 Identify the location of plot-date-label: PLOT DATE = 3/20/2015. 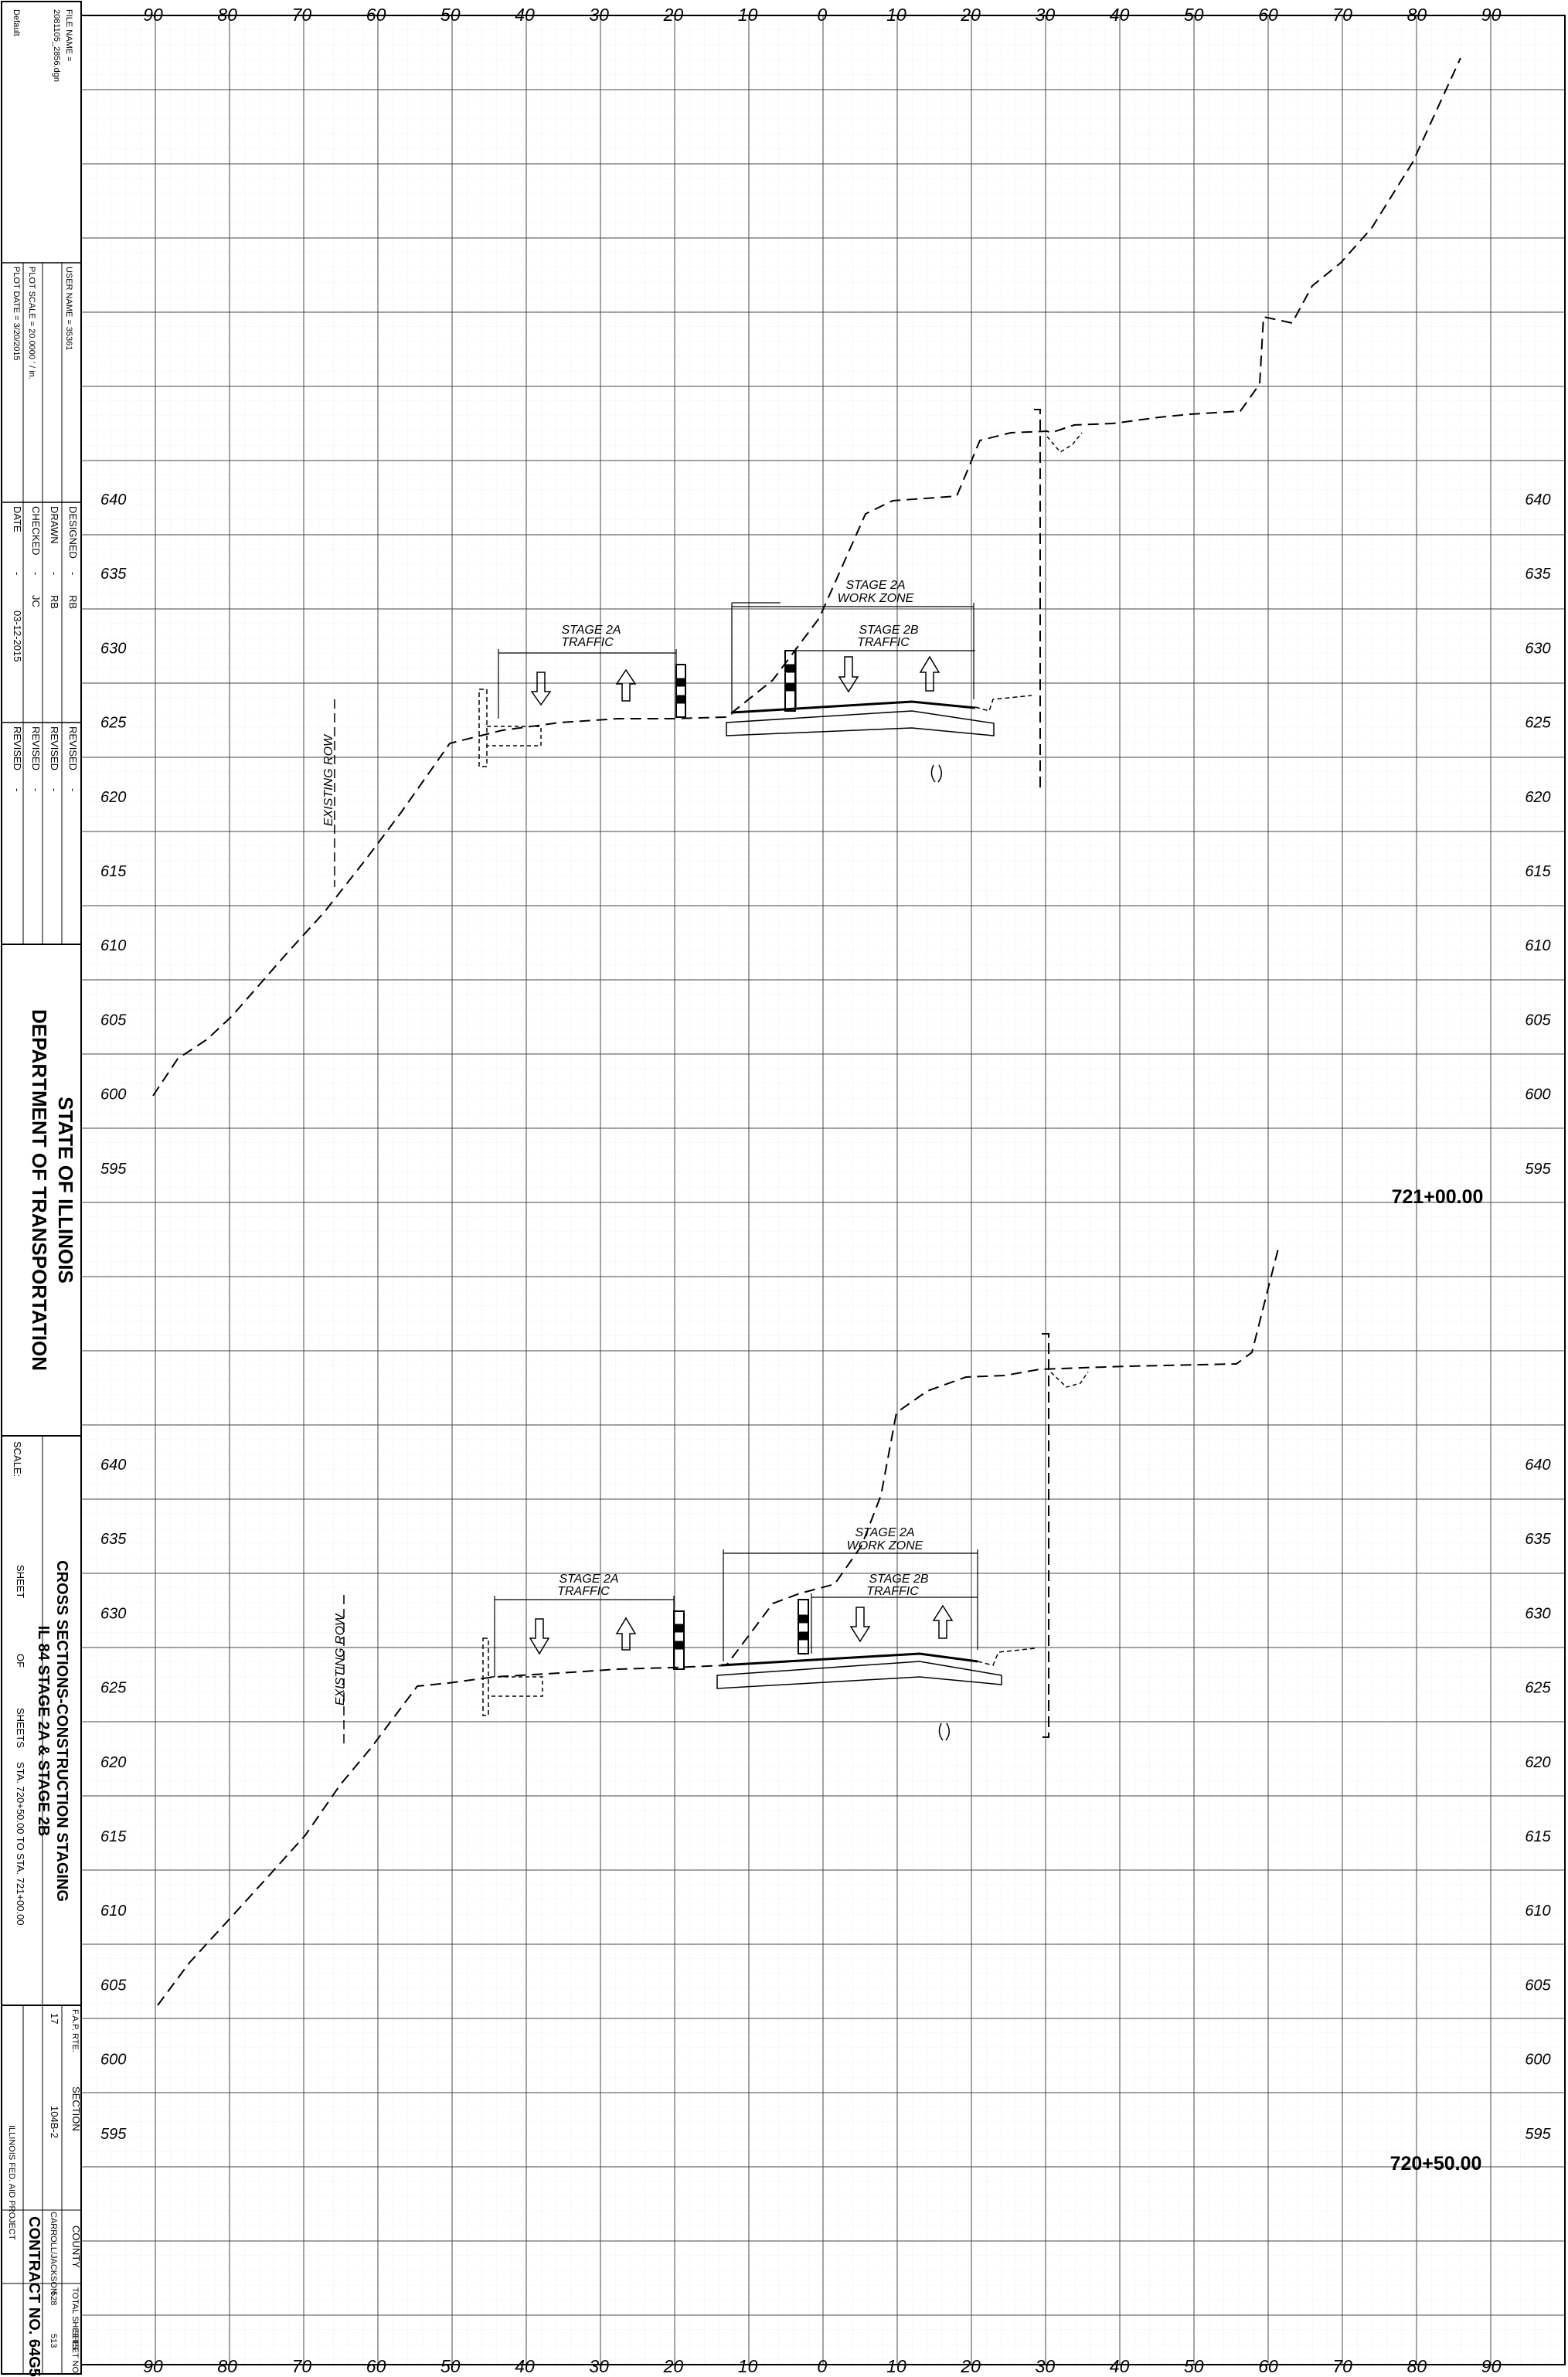
(16, 314).